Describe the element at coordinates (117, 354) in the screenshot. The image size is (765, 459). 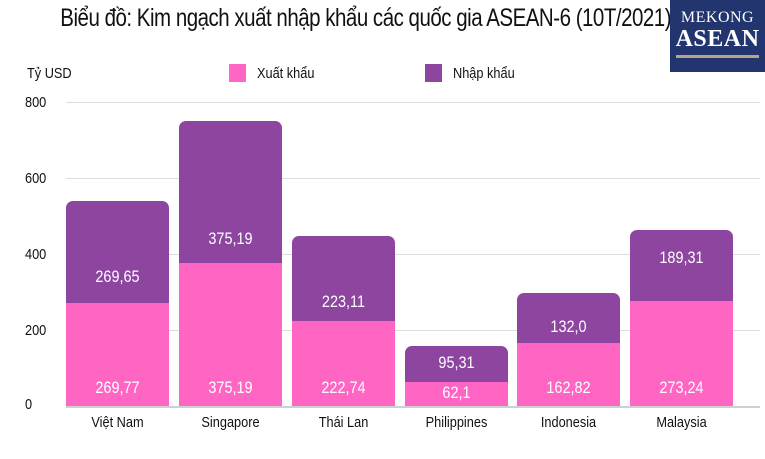
I see `bar-segment-export: 269,77` at that location.